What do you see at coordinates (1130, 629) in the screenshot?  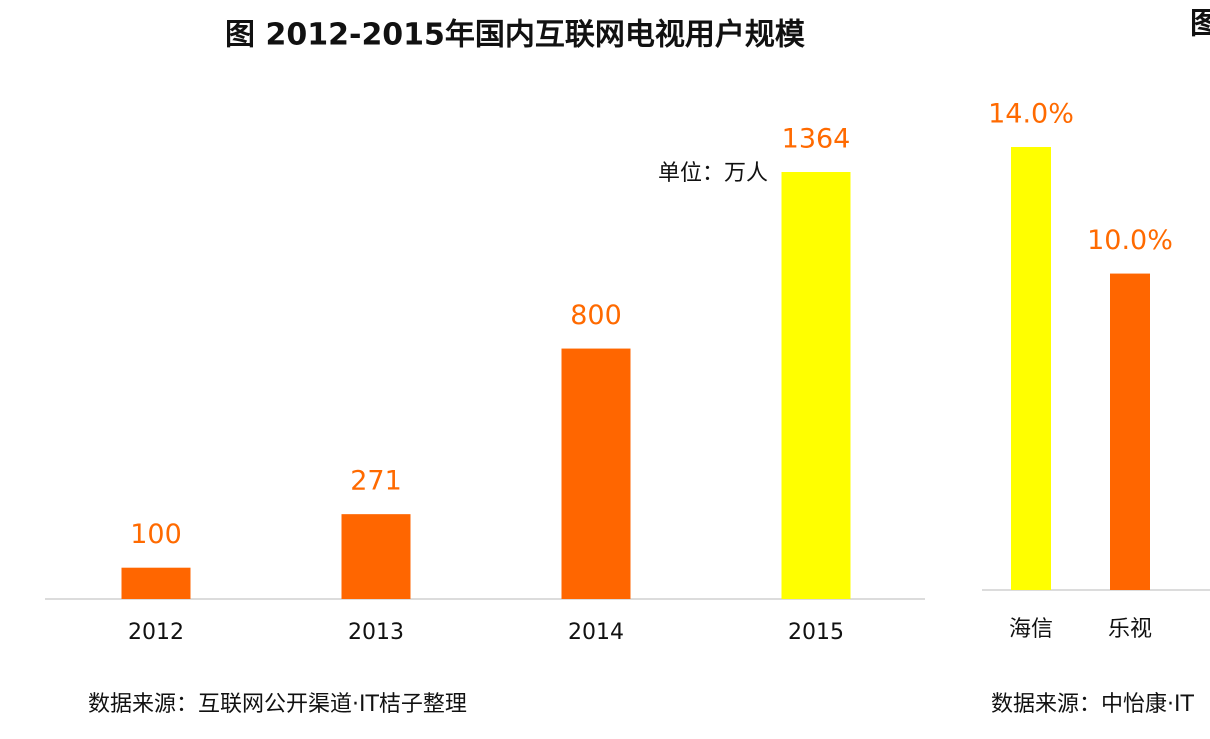 I see `x-tick-label: 乐视` at bounding box center [1130, 629].